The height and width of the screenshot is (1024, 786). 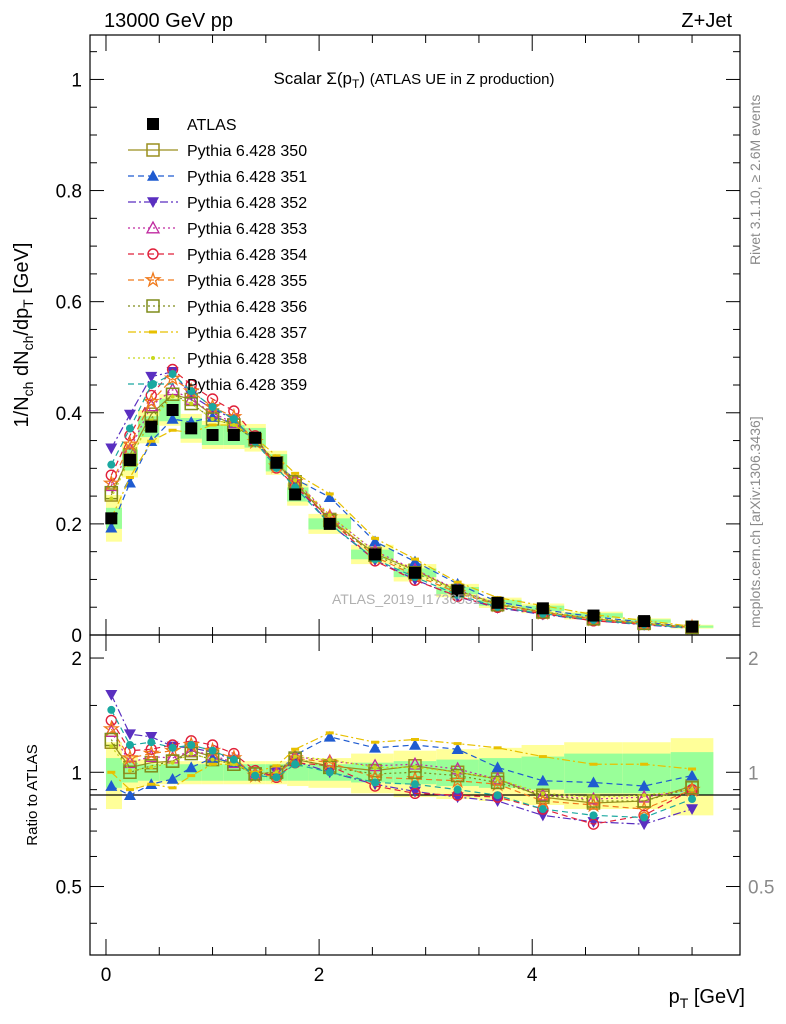 What do you see at coordinates (69, 888) in the screenshot?
I see `ratio-y-tick-label: 0.5` at bounding box center [69, 888].